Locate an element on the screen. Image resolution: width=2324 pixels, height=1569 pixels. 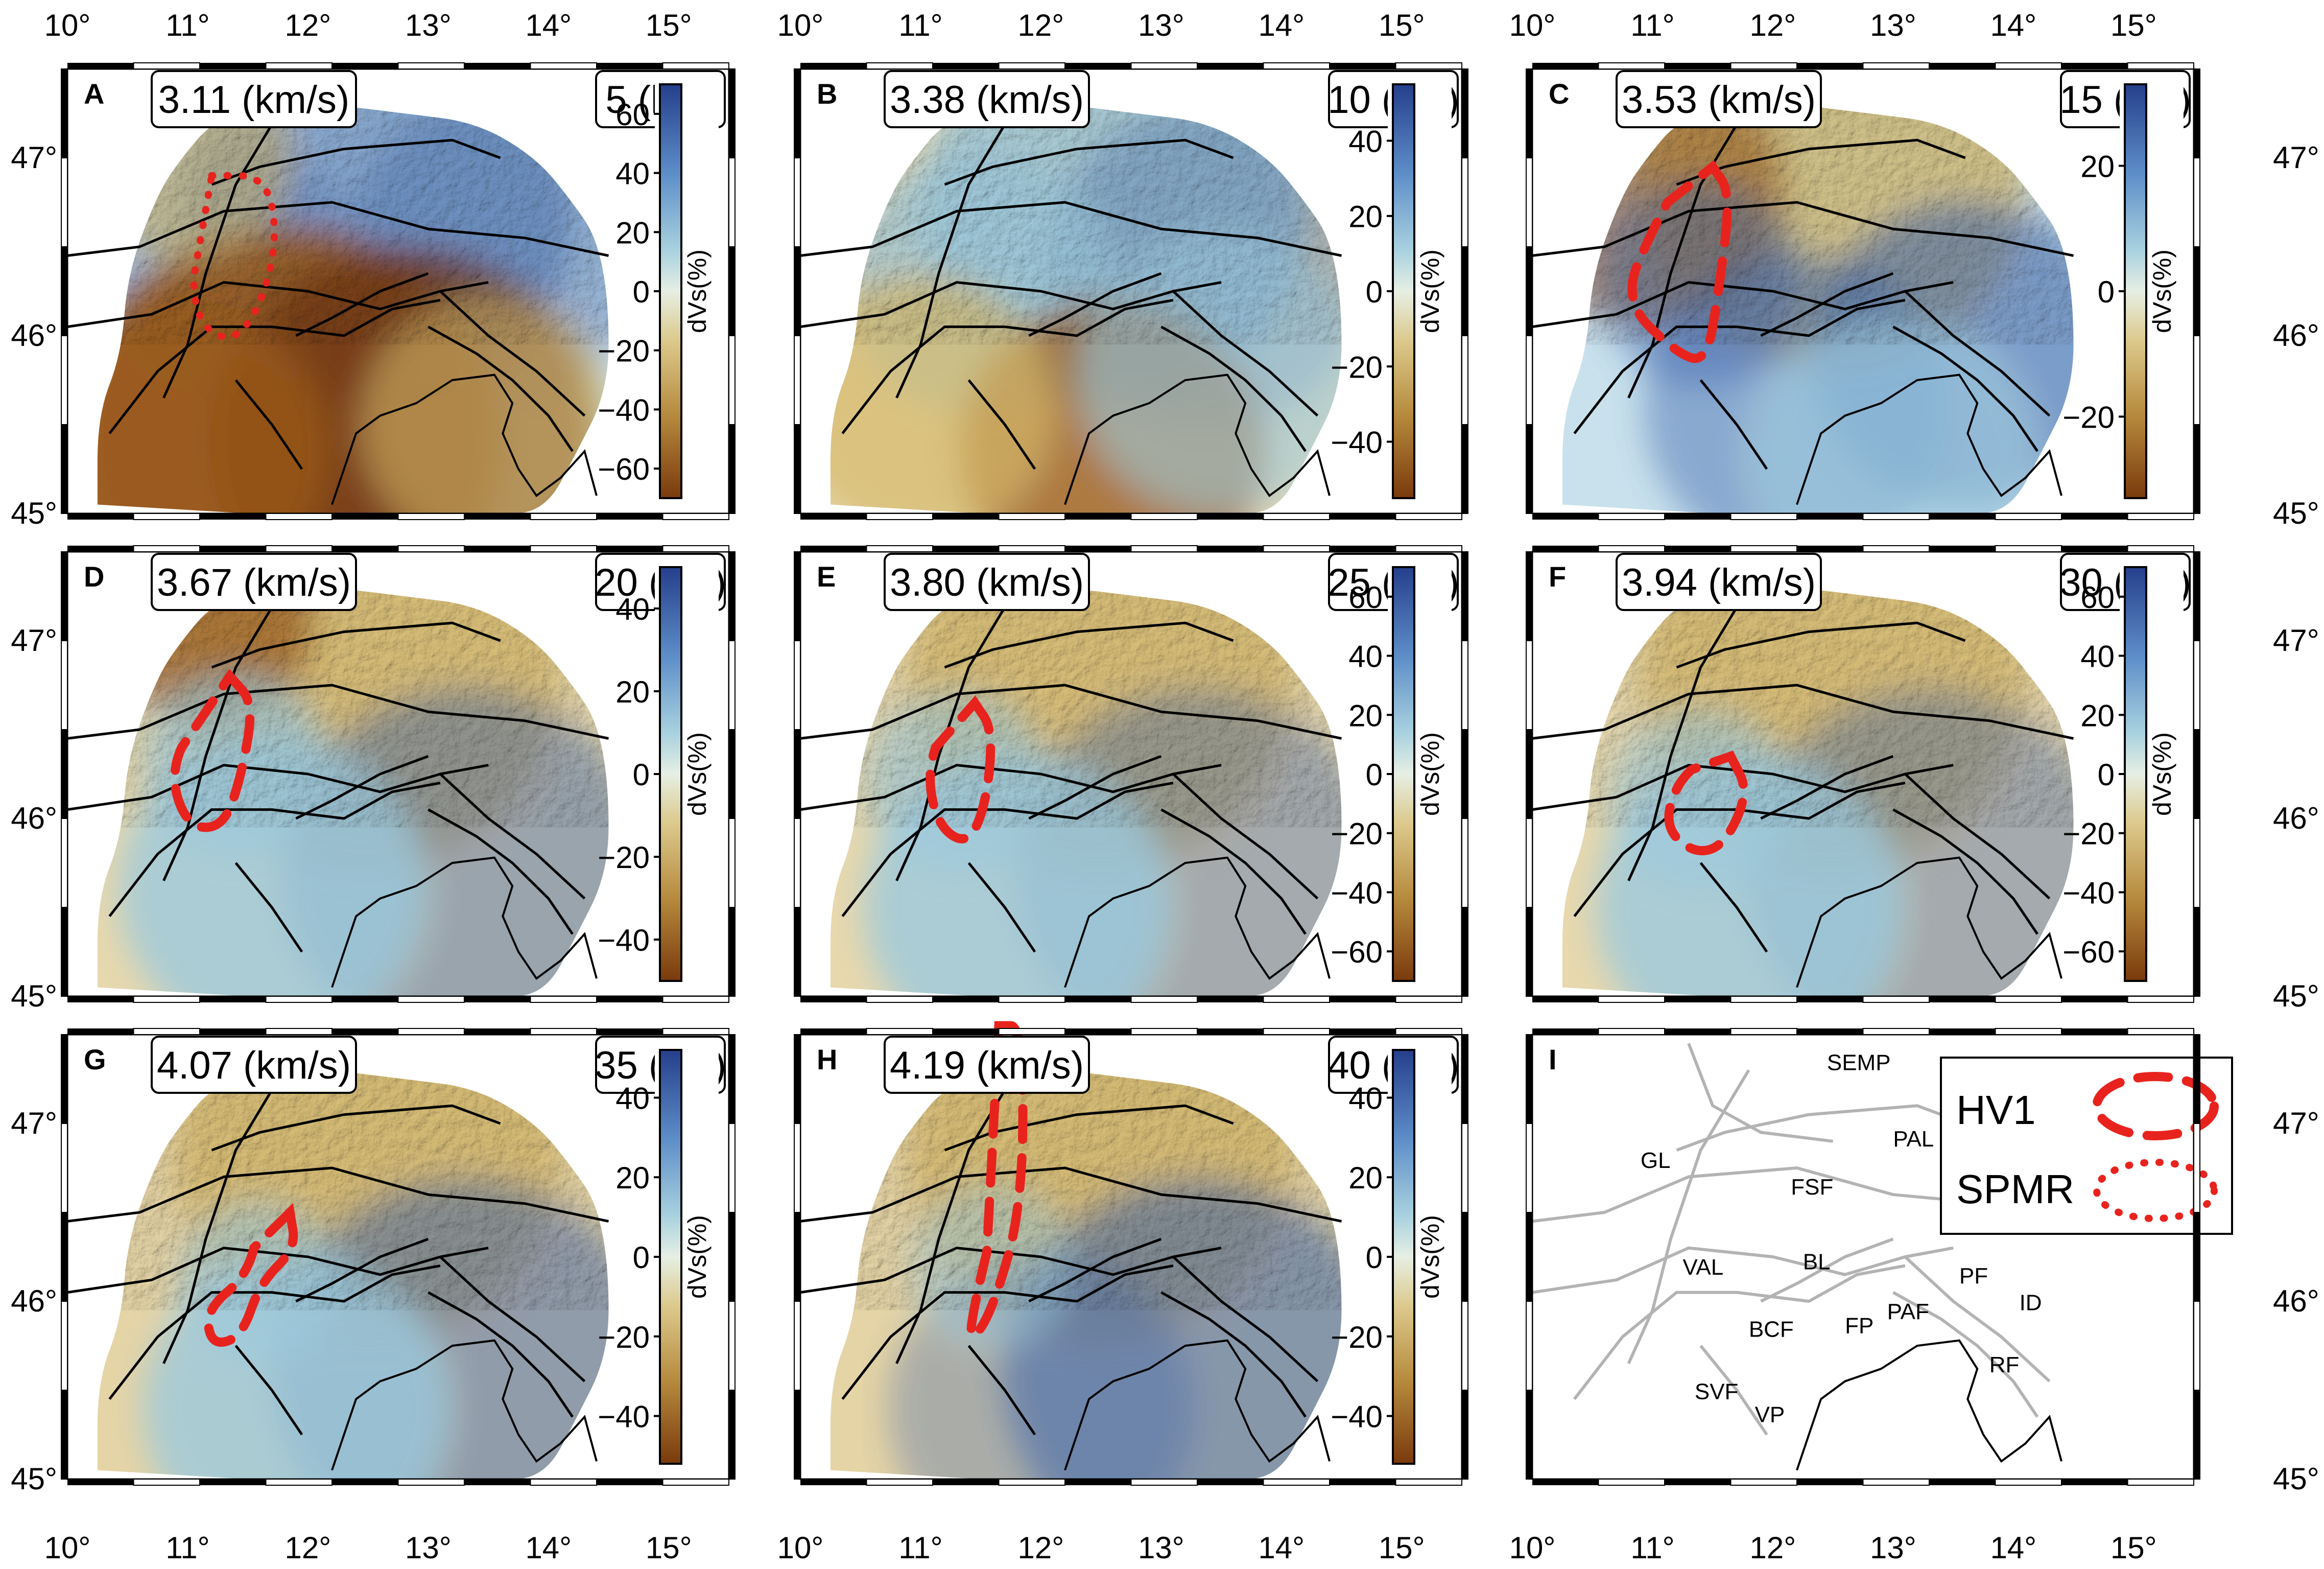
panel-label: B is located at coordinates (827, 94).